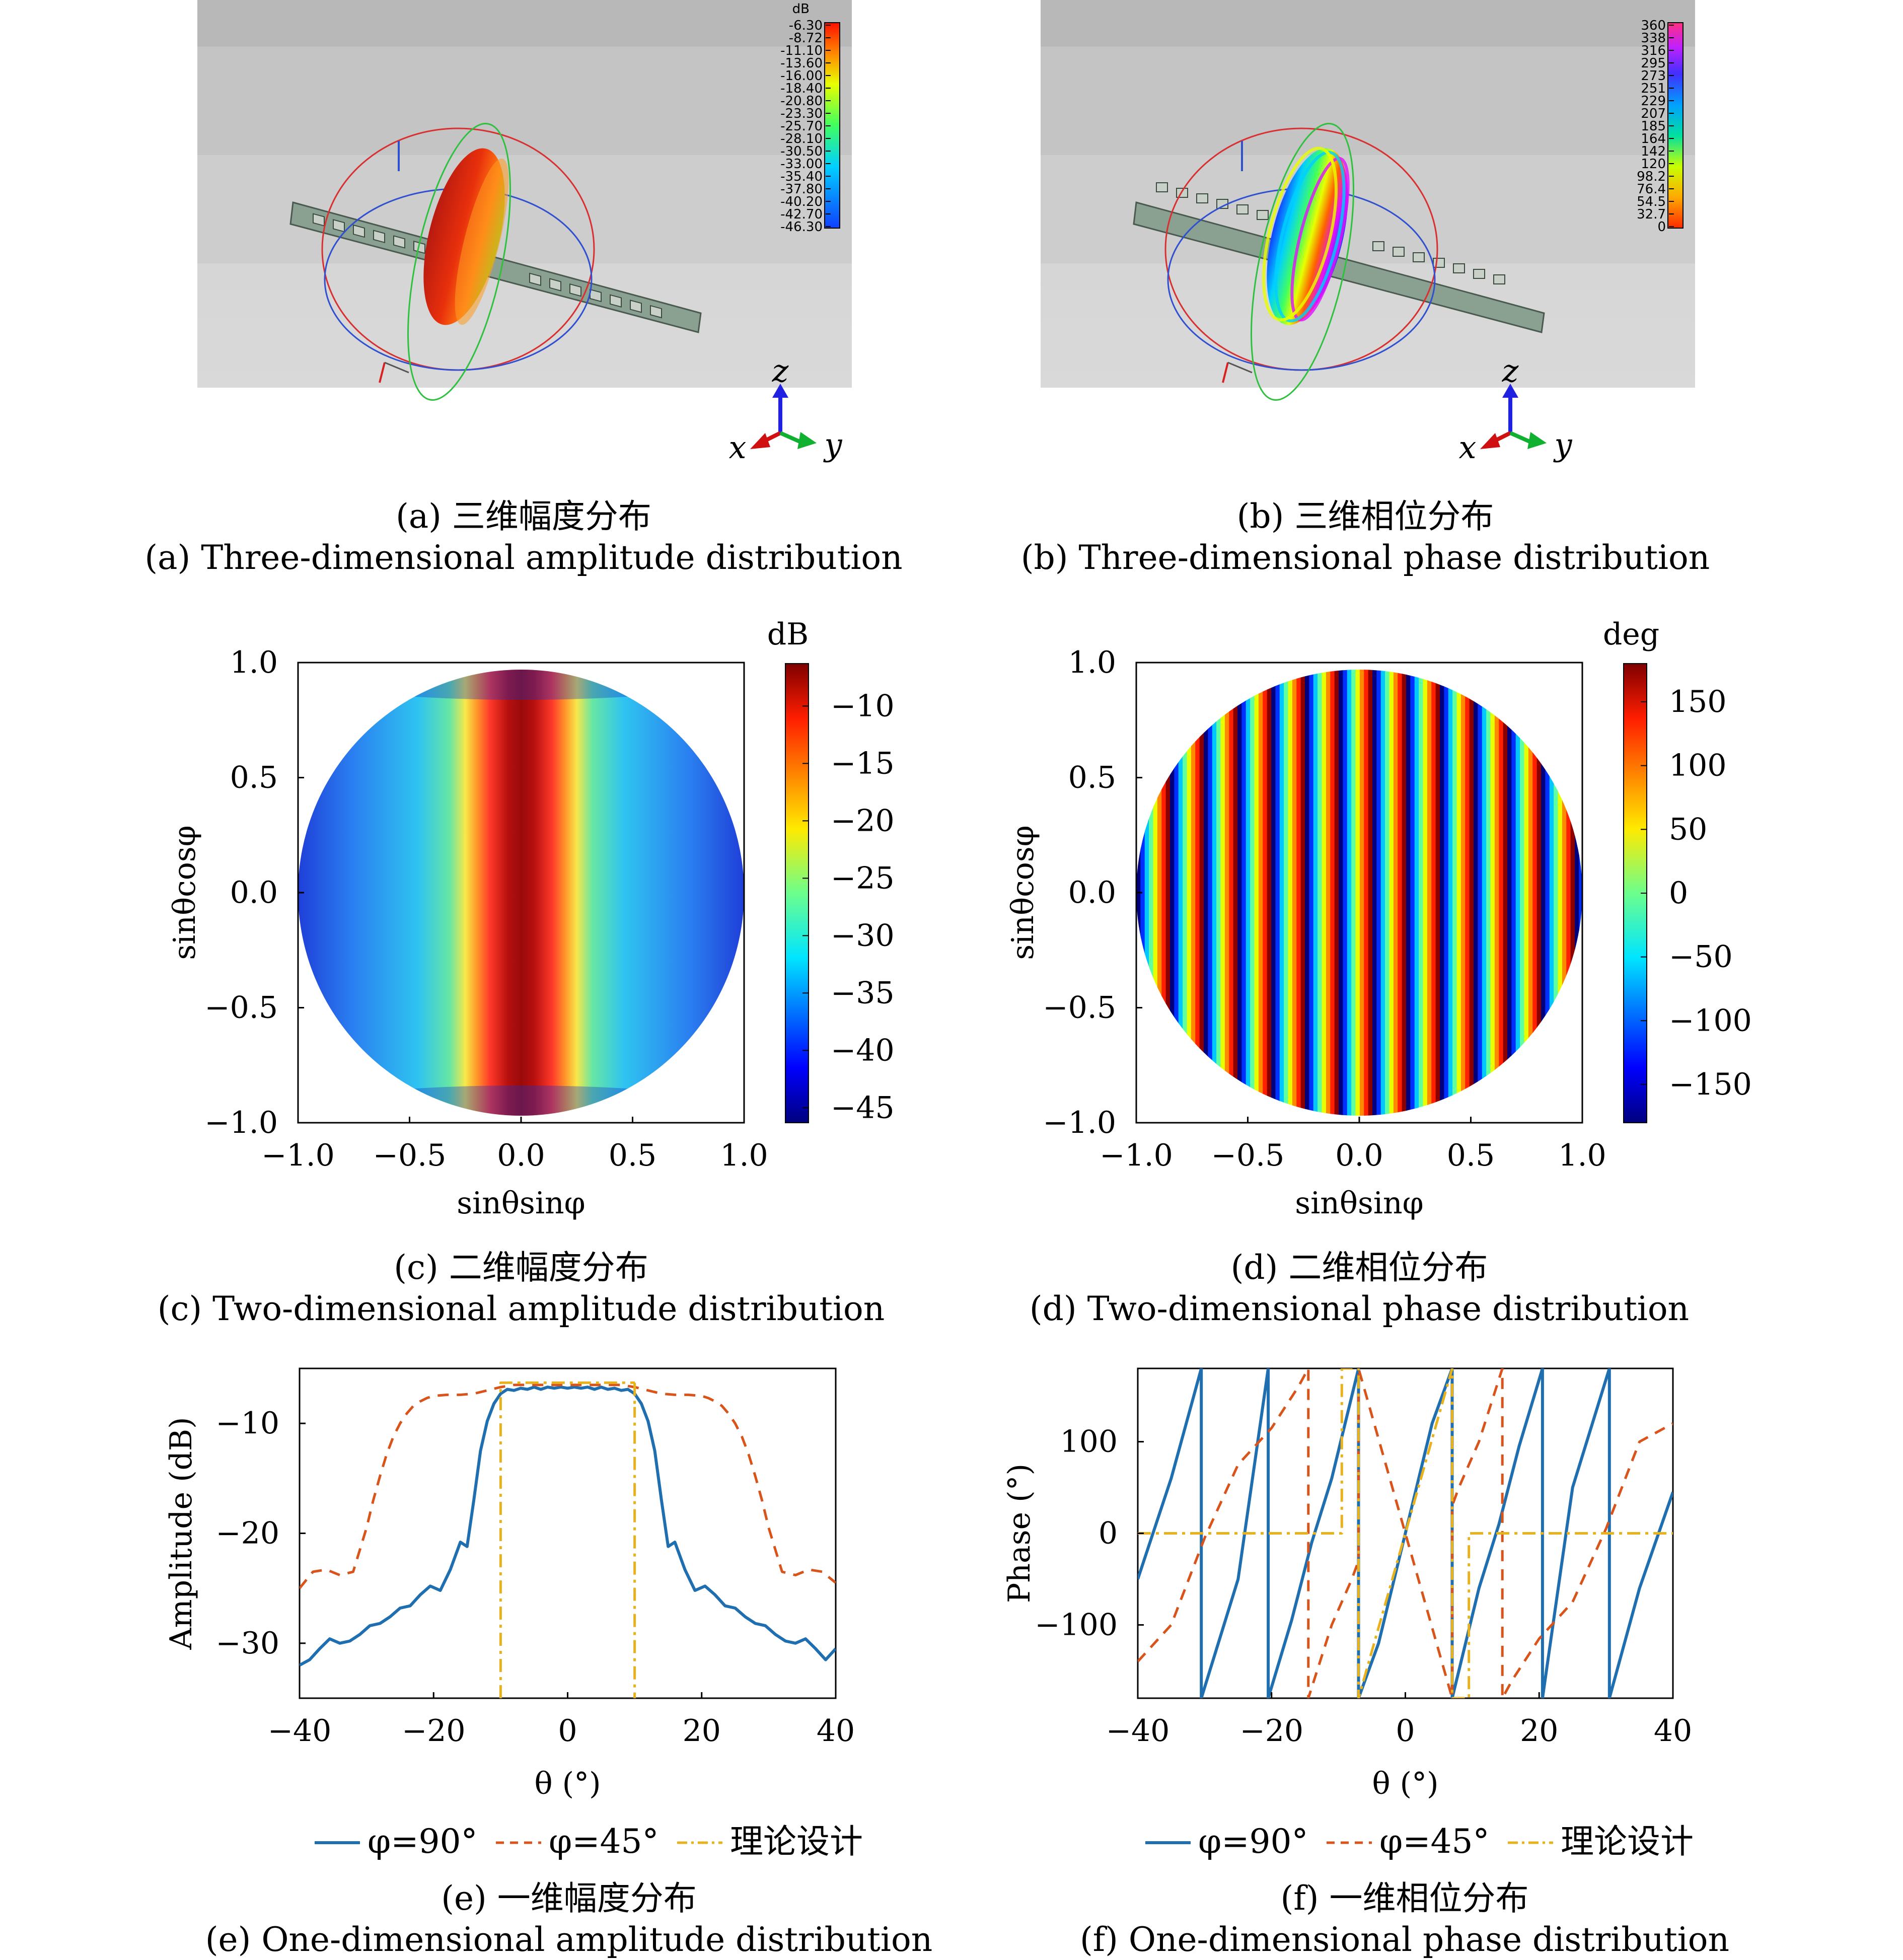  What do you see at coordinates (1366, 516) in the screenshot?
I see `caption-b-cn: (b) 三维相位分布` at bounding box center [1366, 516].